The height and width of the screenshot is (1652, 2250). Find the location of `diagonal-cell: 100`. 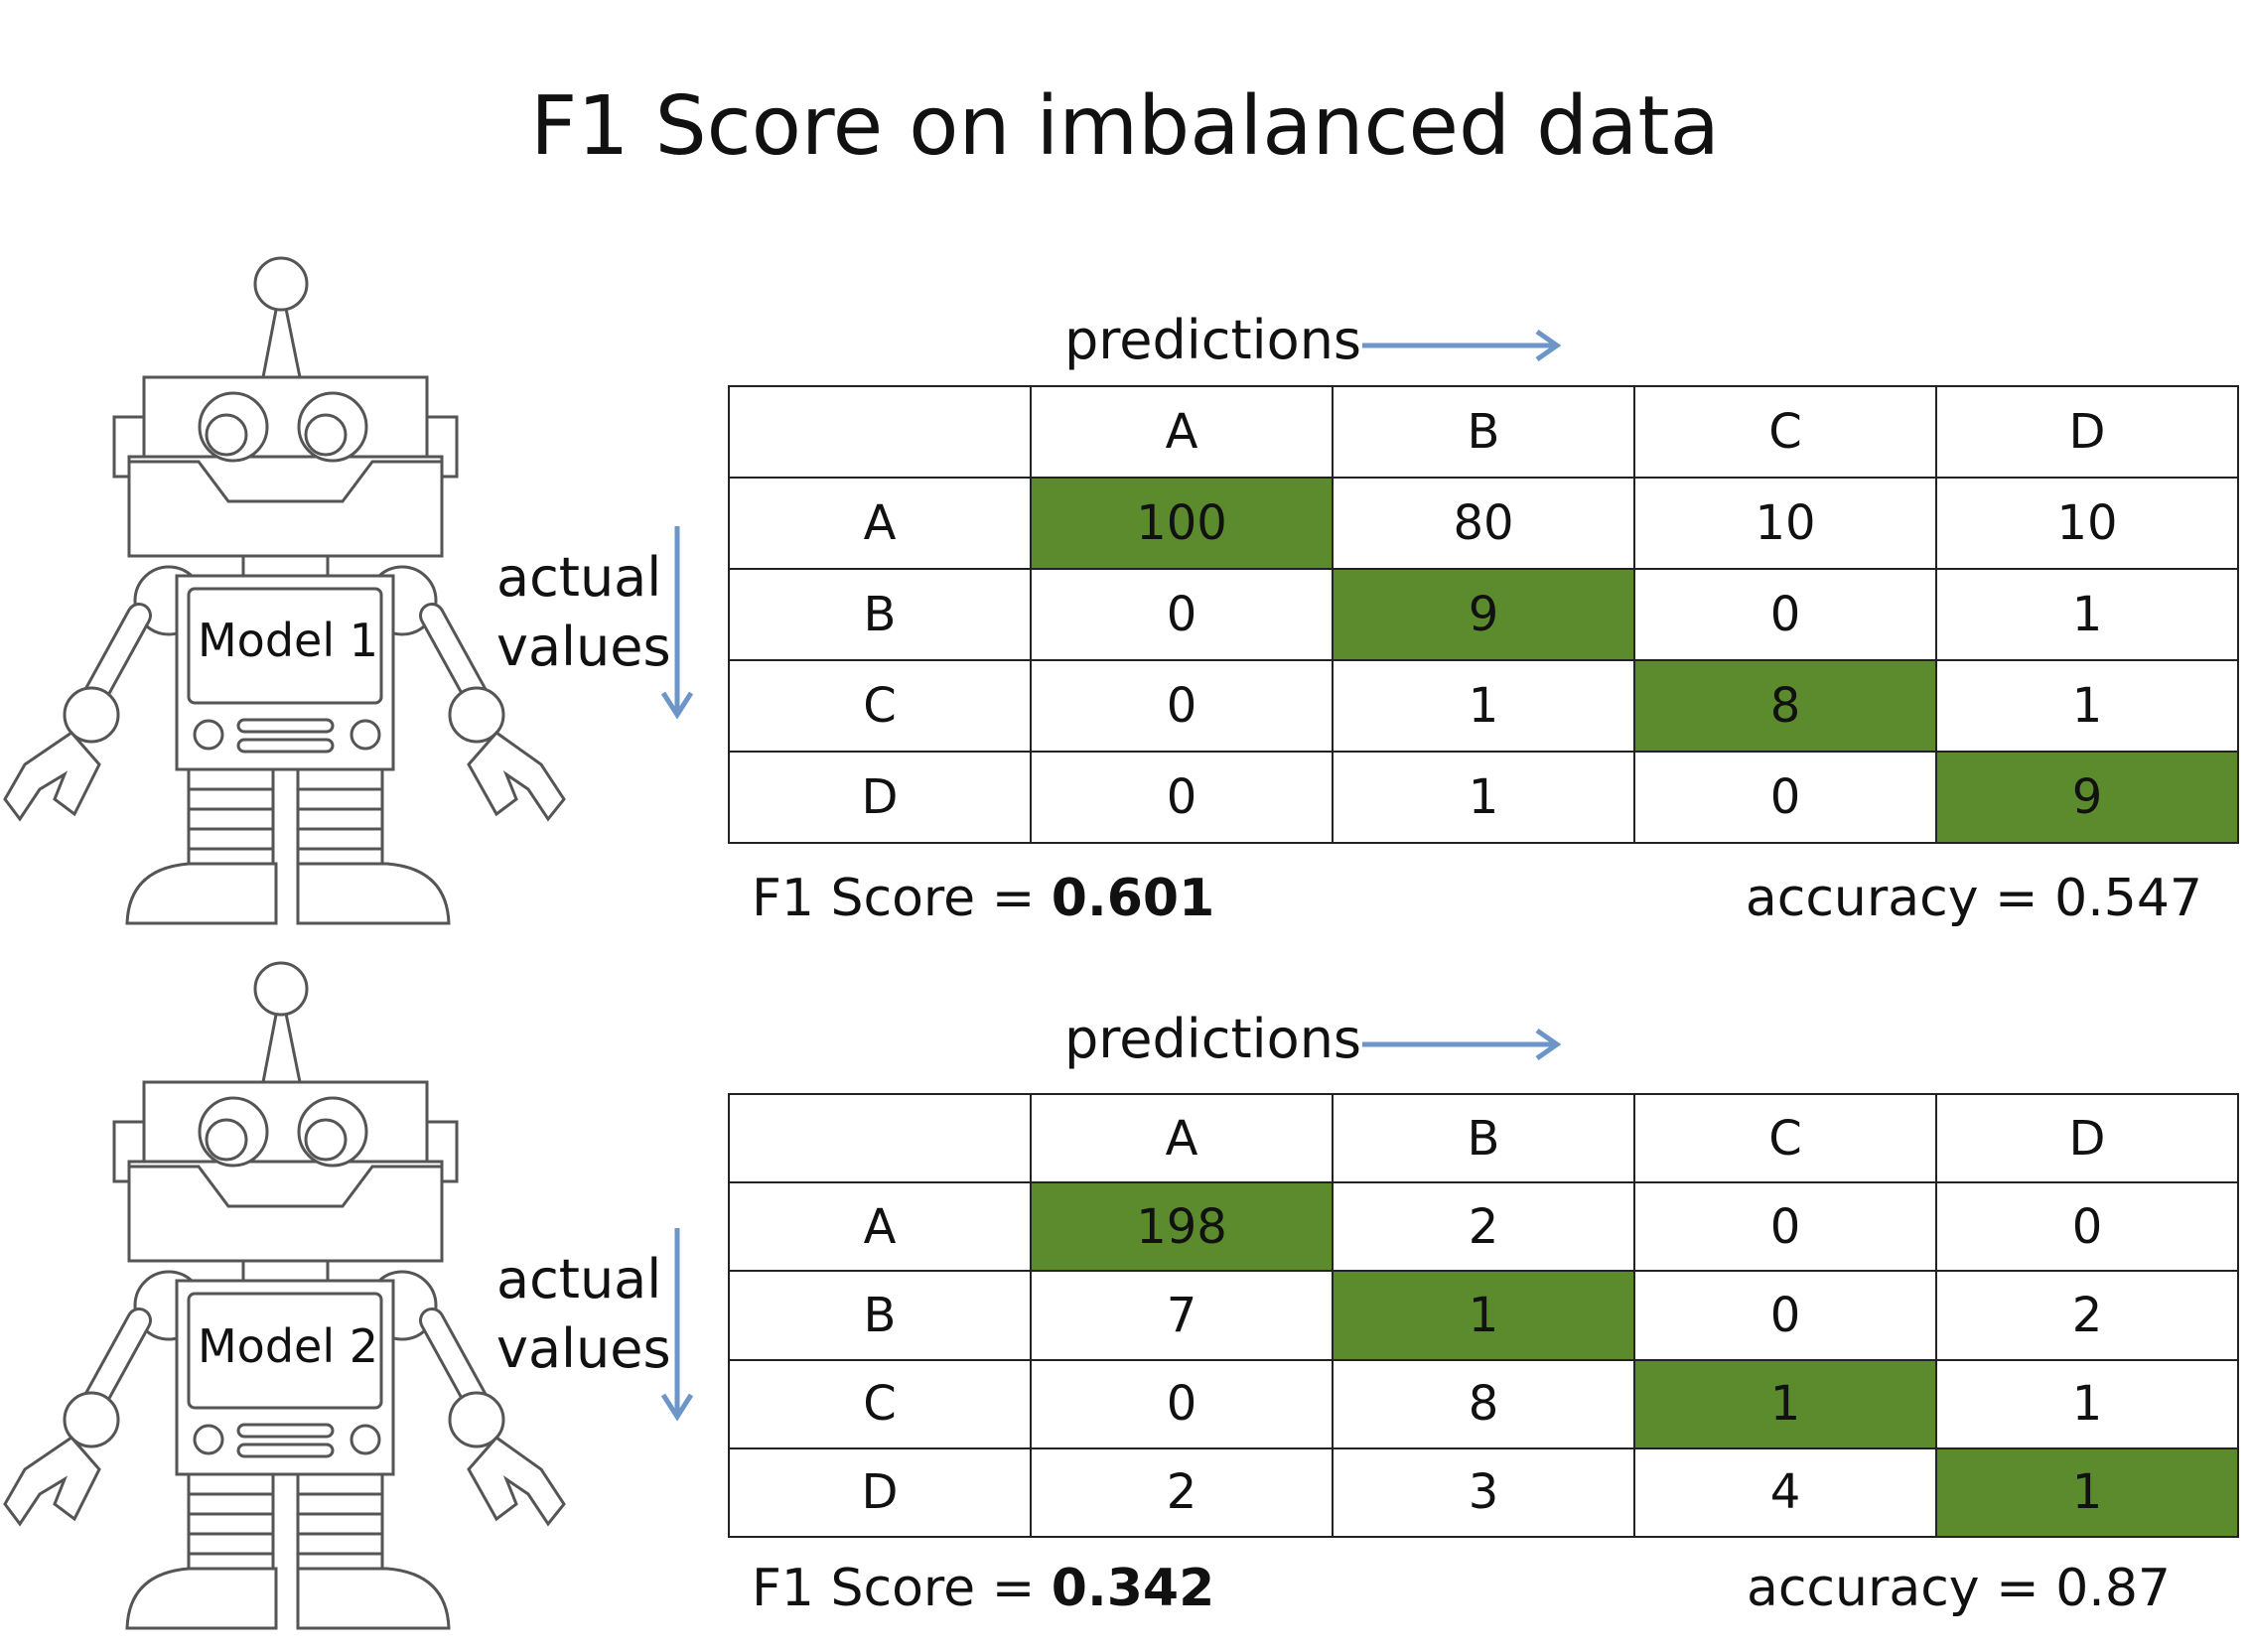

diagonal-cell: 100 is located at coordinates (1182, 523).